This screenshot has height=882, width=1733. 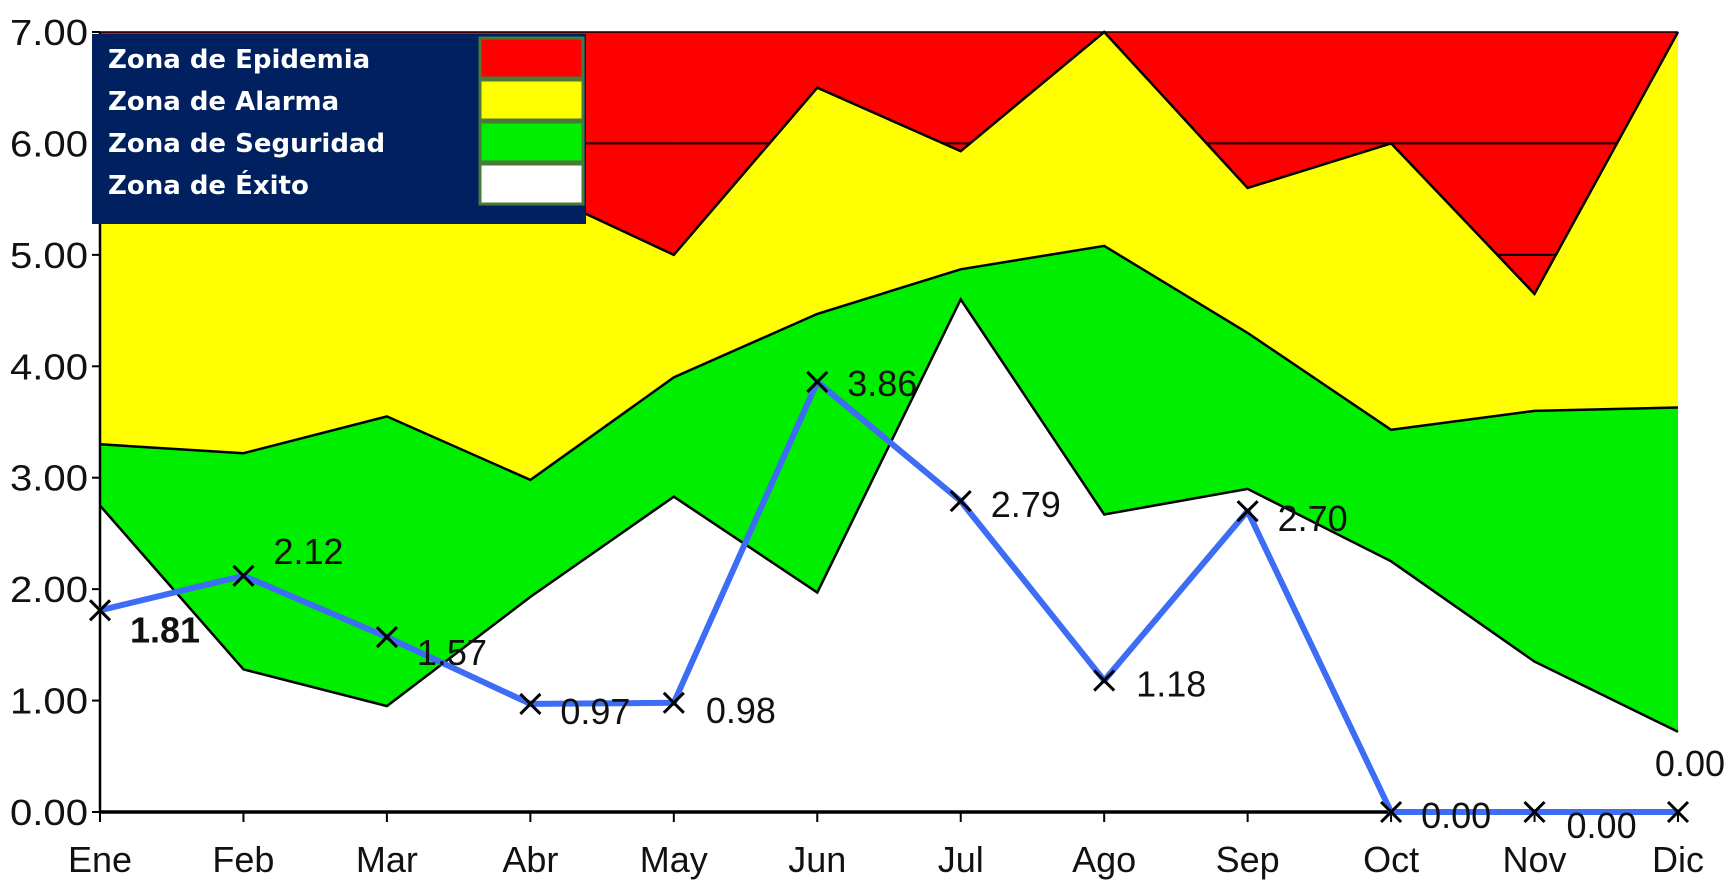 What do you see at coordinates (49, 32) in the screenshot?
I see `y-tick-label: 7.00` at bounding box center [49, 32].